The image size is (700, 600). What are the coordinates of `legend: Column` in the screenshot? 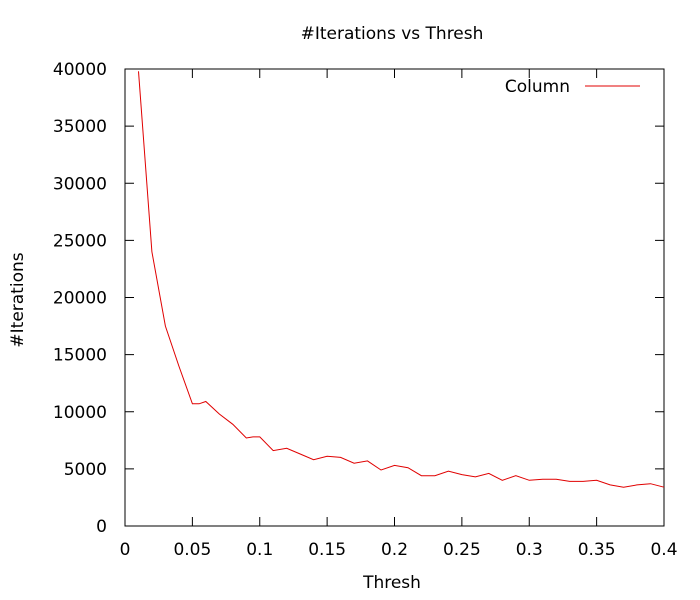 It's located at (572, 87).